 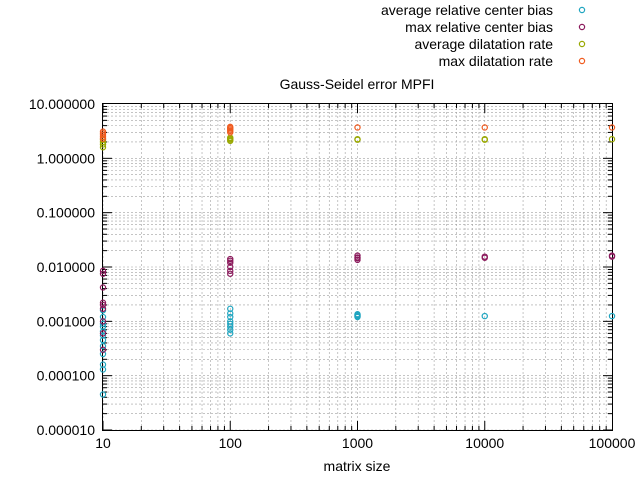 I want to click on chart-title: Gauss-Seidel error MPFI, so click(x=357, y=84).